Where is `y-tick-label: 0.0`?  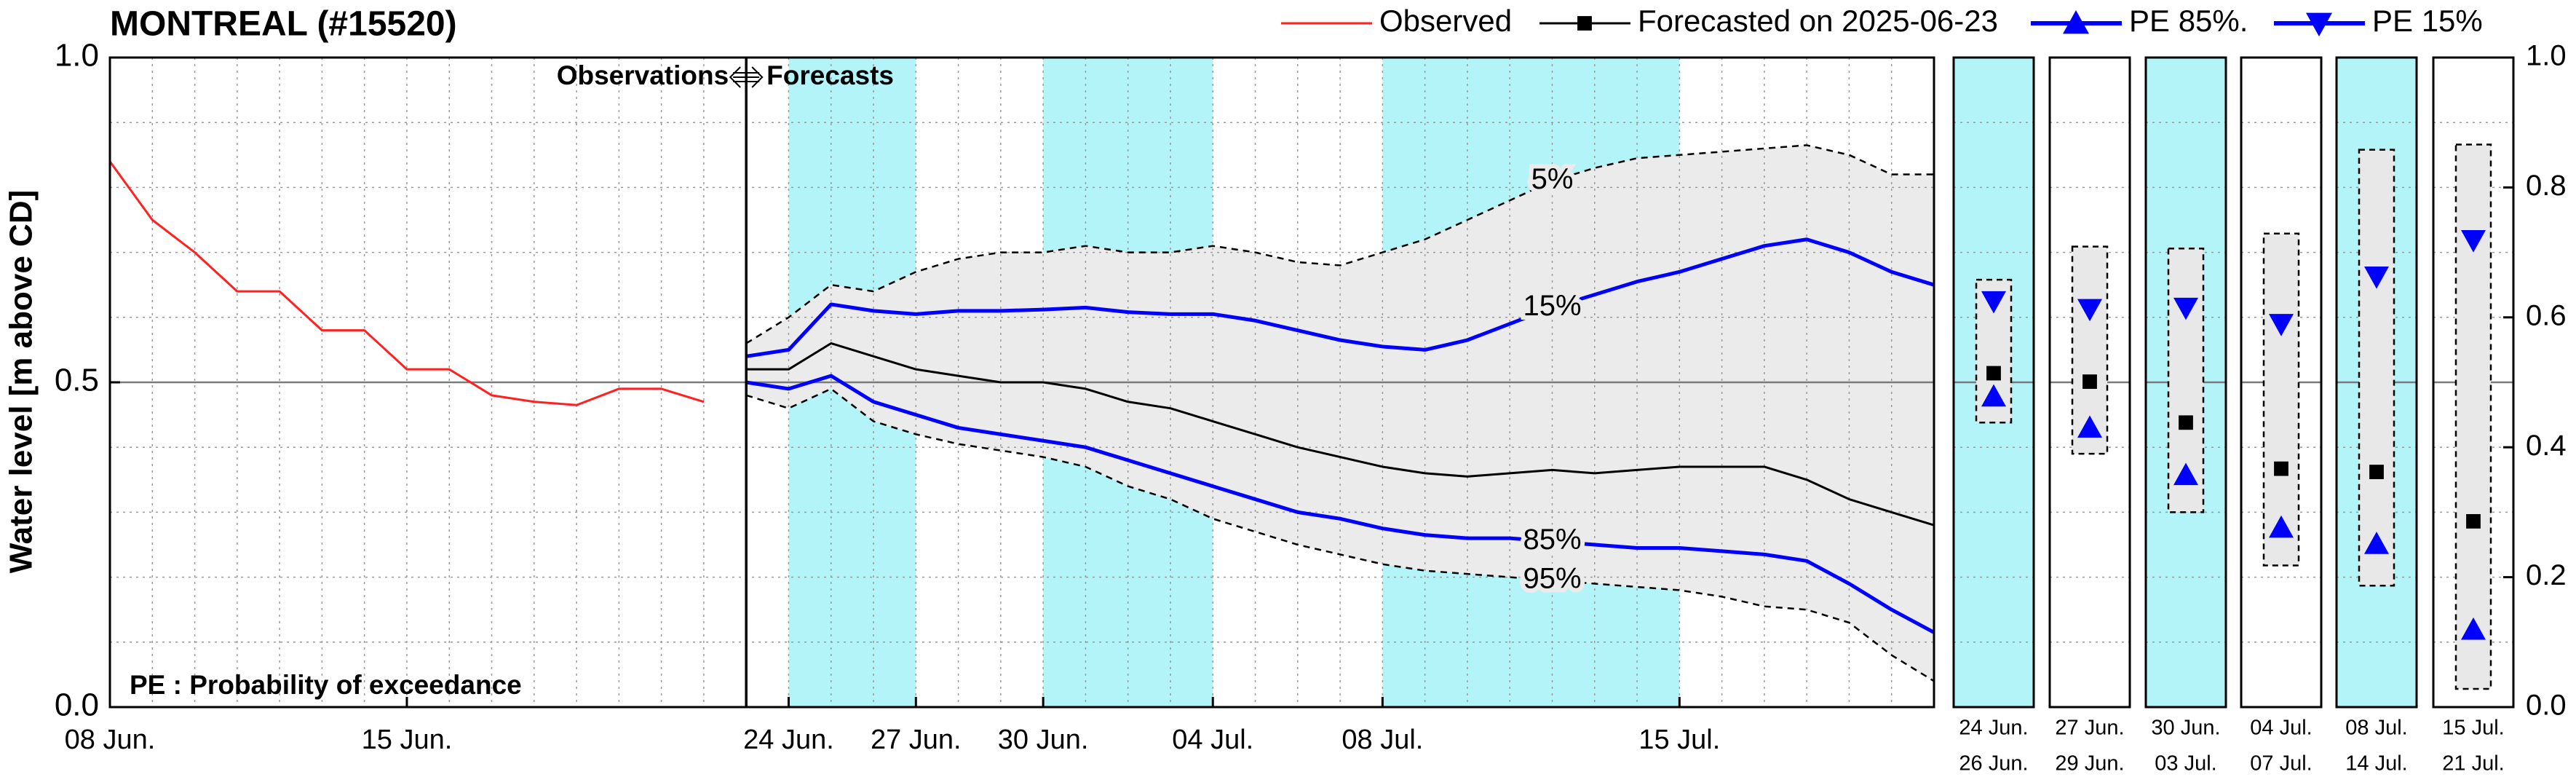 y-tick-label: 0.0 is located at coordinates (77, 705).